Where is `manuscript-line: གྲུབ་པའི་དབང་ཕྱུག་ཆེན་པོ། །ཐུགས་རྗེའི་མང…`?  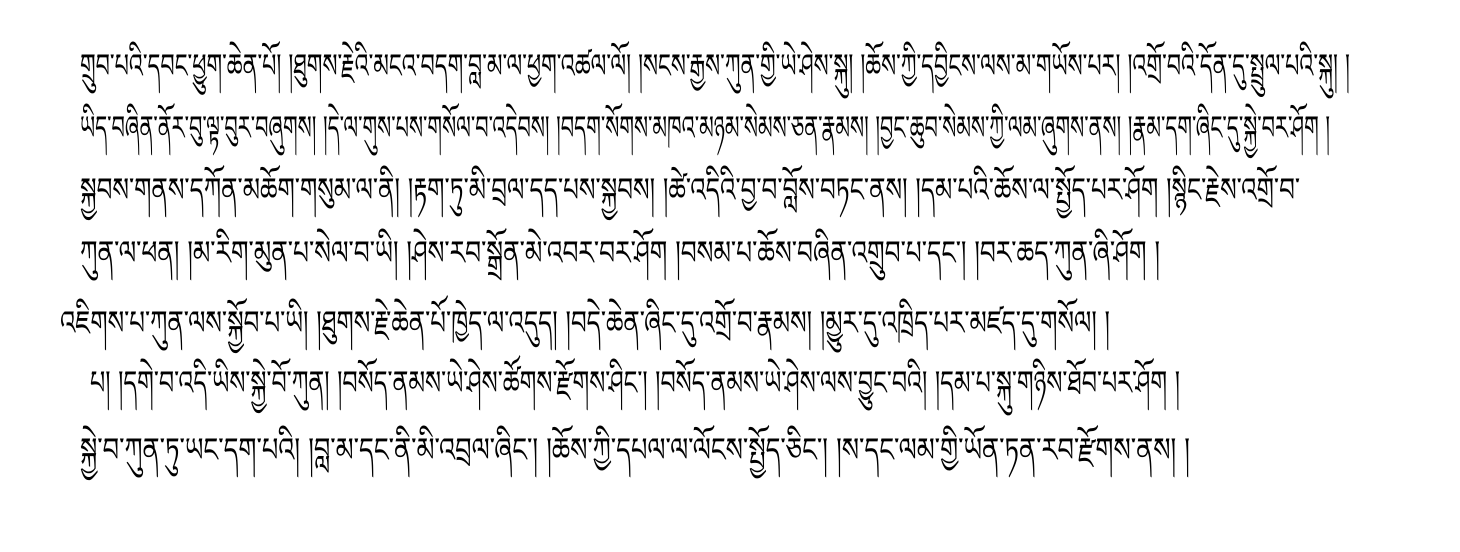 manuscript-line: གྲུབ་པའི་དབང་ཕྱུག་ཆེན་པོ། །ཐུགས་རྗེའི་མང… is located at coordinates (715, 70).